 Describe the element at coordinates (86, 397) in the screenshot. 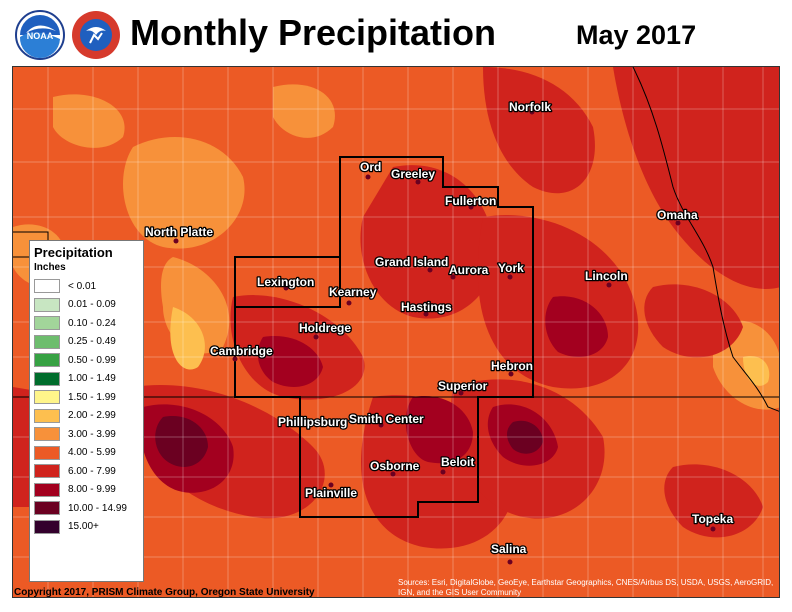

I see `legend-item: 1.50 - 1.99` at that location.